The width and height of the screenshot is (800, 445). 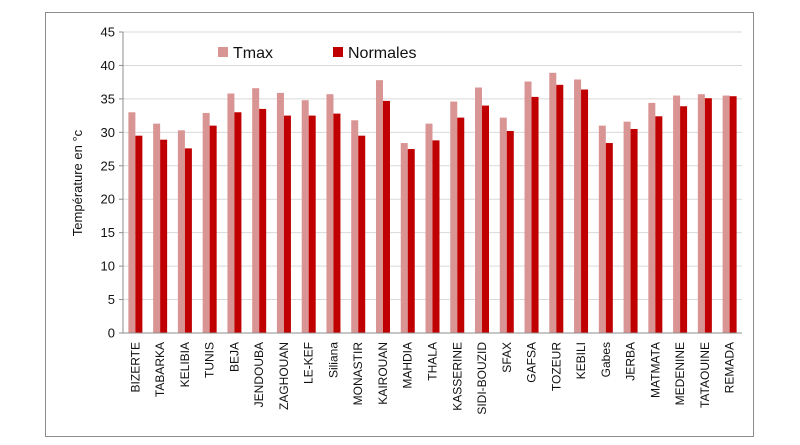 What do you see at coordinates (160, 369) in the screenshot?
I see `x-tick-label: TABARKA` at bounding box center [160, 369].